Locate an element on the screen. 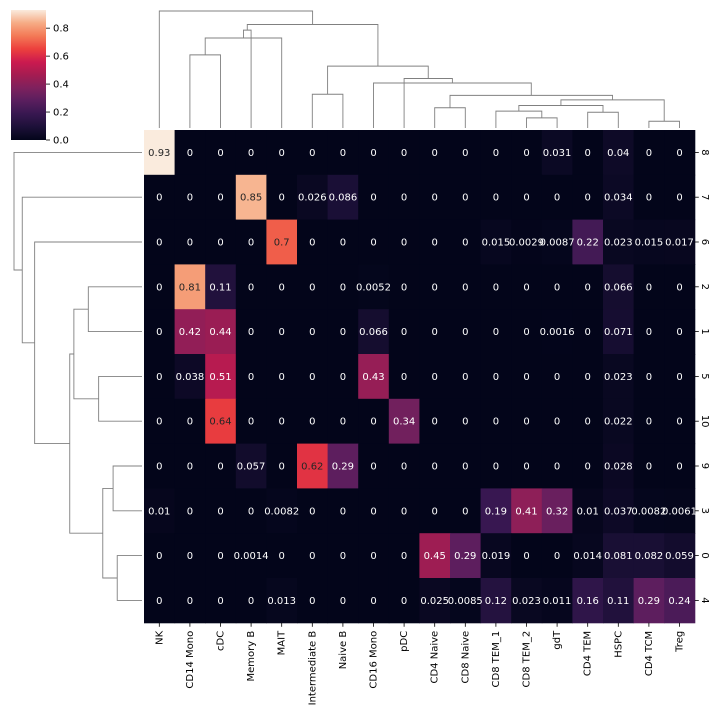  cell-annotation: 0.023 is located at coordinates (618, 243).